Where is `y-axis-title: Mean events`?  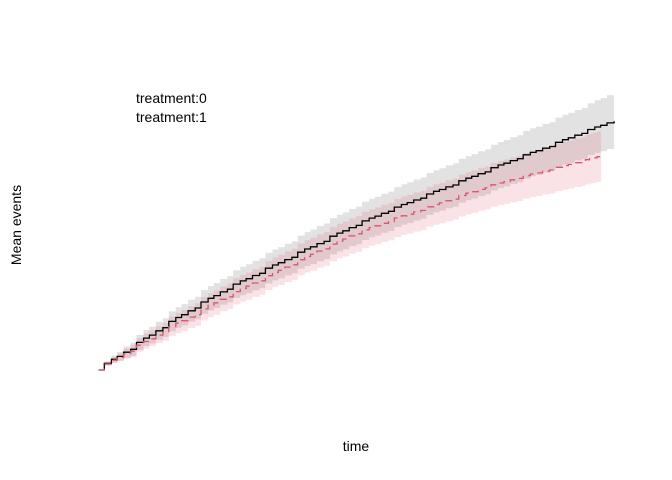
y-axis-title: Mean events is located at coordinates (16, 225).